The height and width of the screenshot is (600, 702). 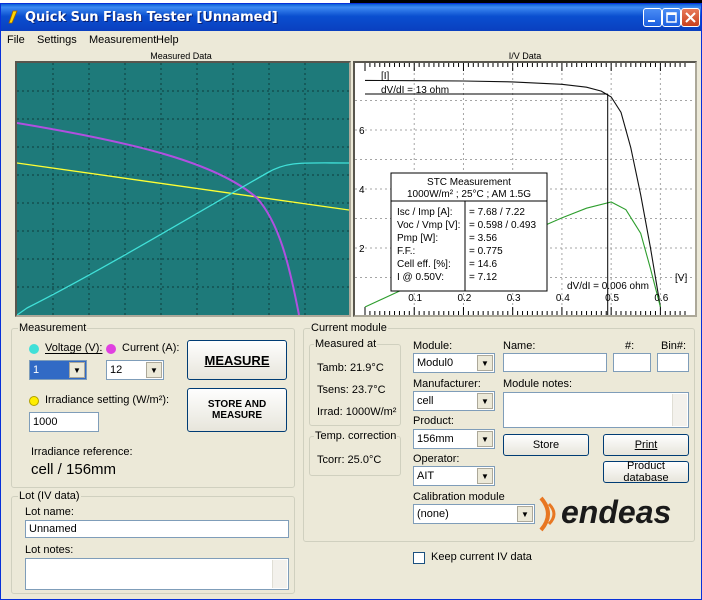 What do you see at coordinates (355, 382) in the screenshot?
I see `measured-at-group: Measured at` at bounding box center [355, 382].